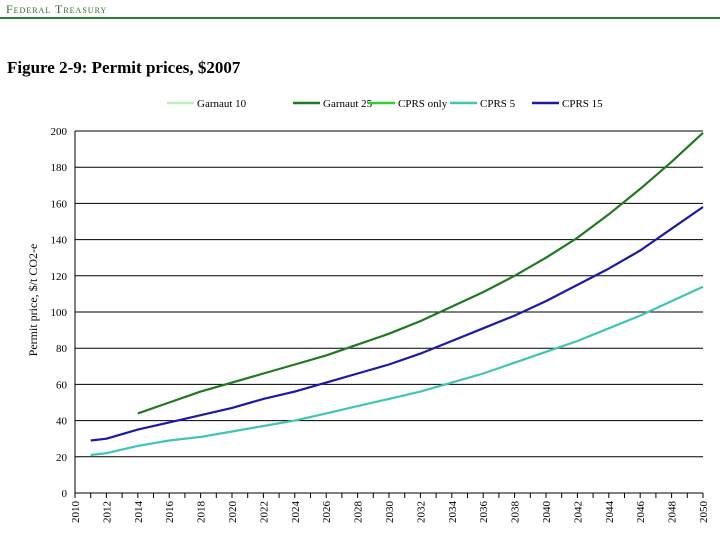 This screenshot has width=720, height=540. I want to click on x-tick-label: 2050, so click(704, 512).